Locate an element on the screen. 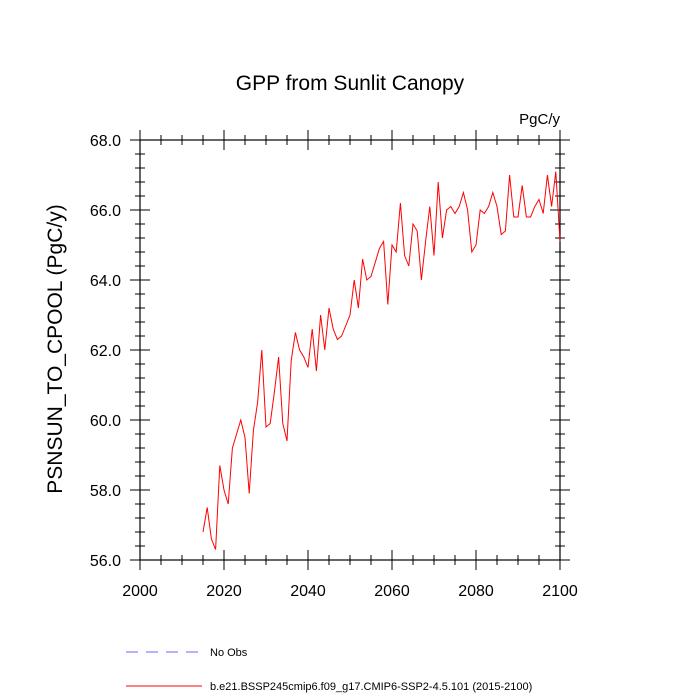 The width and height of the screenshot is (700, 700). x-tick-label: 2000 is located at coordinates (140, 591).